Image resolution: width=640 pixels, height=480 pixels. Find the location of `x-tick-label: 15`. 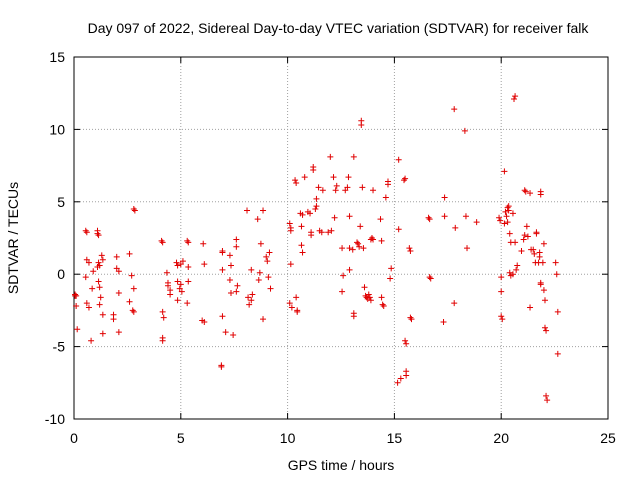

x-tick-label: 15 is located at coordinates (395, 438).